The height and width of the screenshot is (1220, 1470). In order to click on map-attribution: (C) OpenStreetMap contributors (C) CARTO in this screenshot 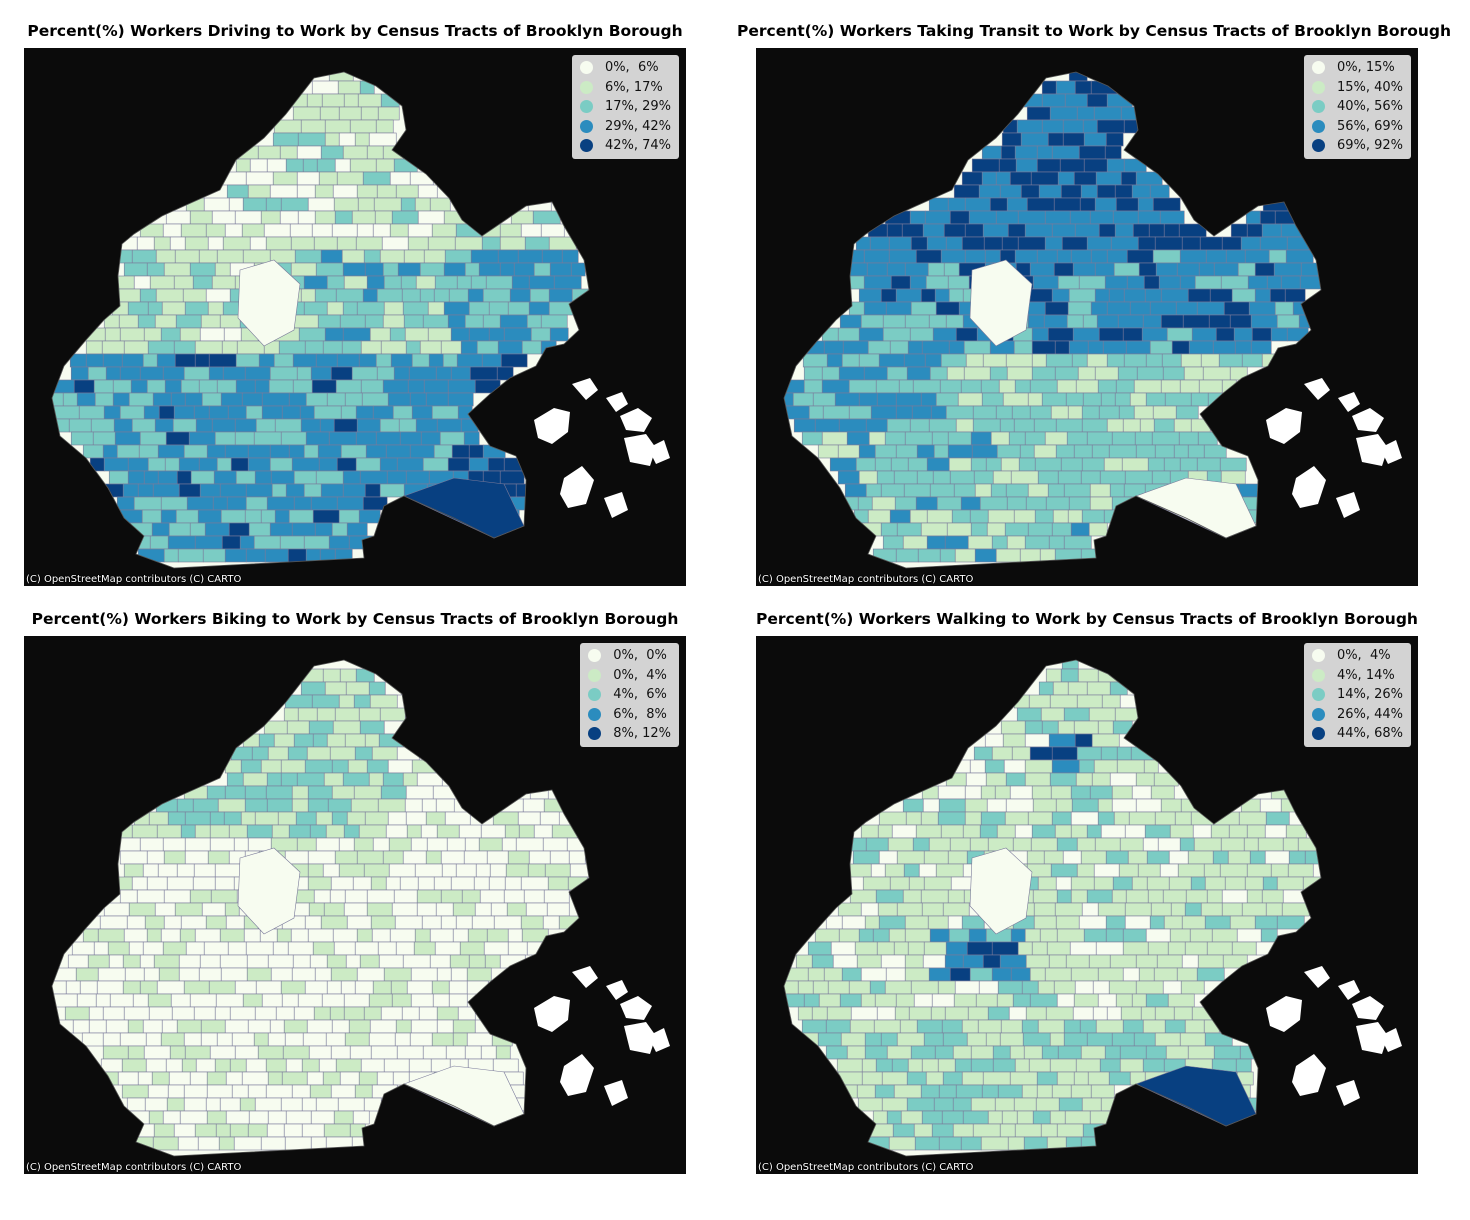, I will do `click(866, 1167)`.